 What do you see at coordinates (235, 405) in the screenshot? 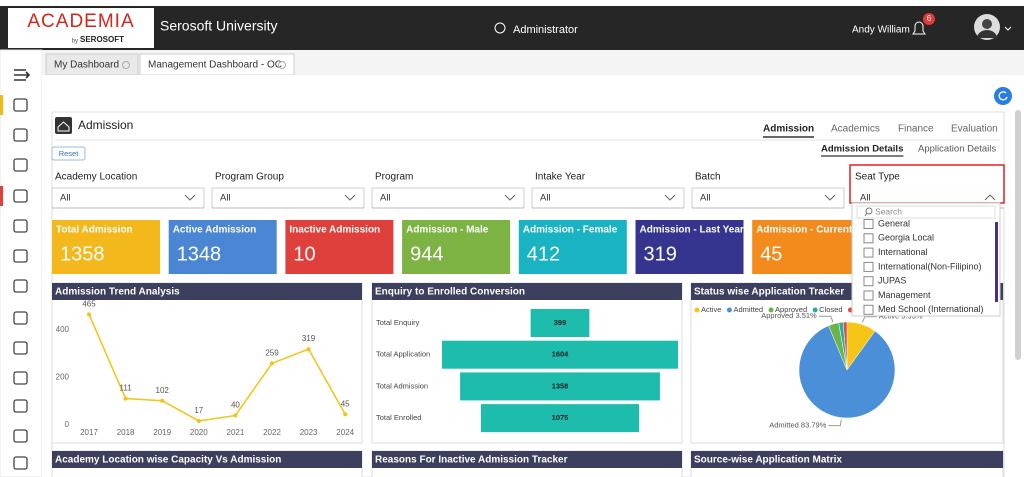
I see `data-label: 40` at bounding box center [235, 405].